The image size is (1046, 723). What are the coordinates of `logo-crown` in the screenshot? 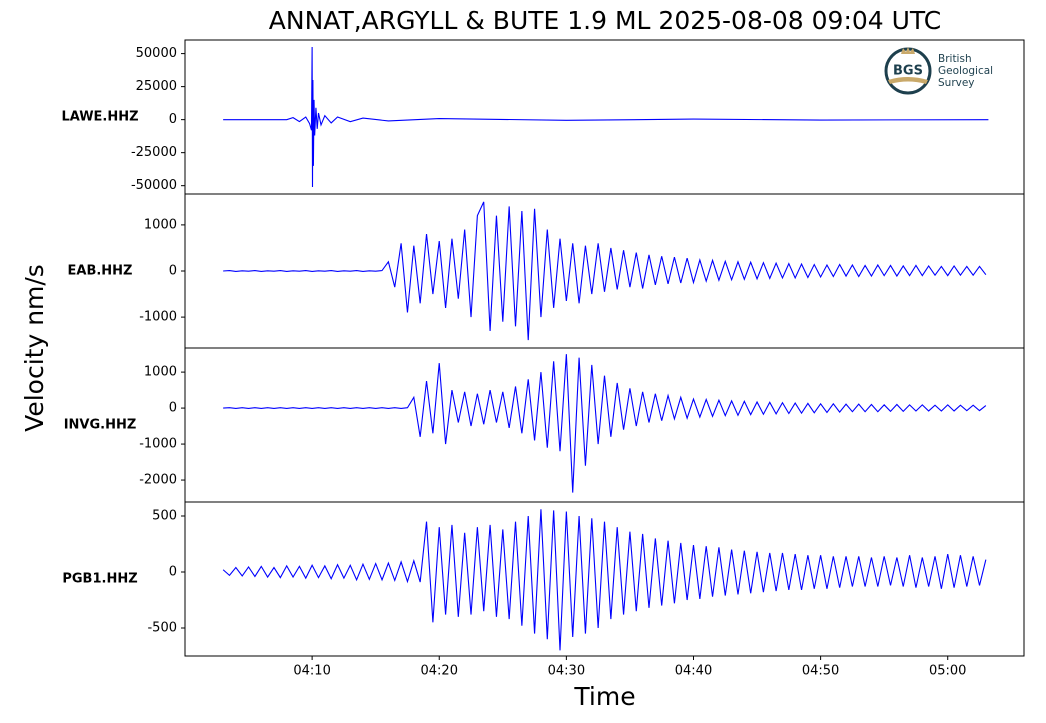 It's located at (908, 50).